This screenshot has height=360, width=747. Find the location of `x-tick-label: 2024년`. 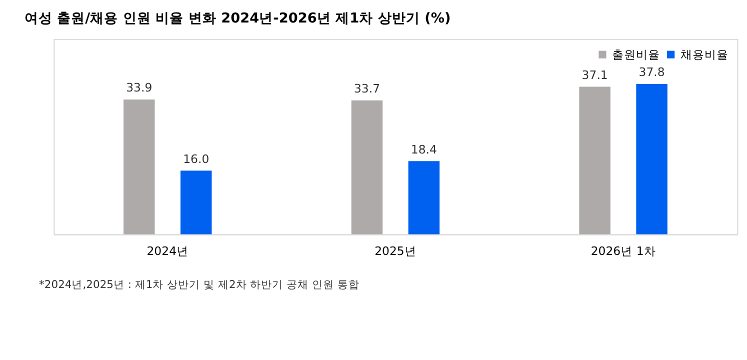

x-tick-label: 2024년 is located at coordinates (167, 251).